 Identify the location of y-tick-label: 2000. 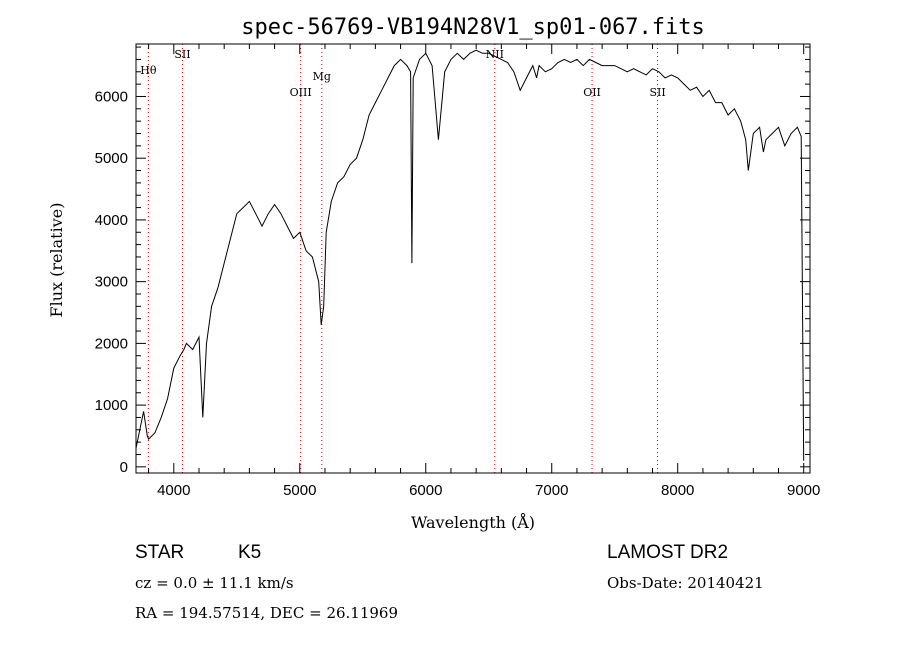
(111, 343).